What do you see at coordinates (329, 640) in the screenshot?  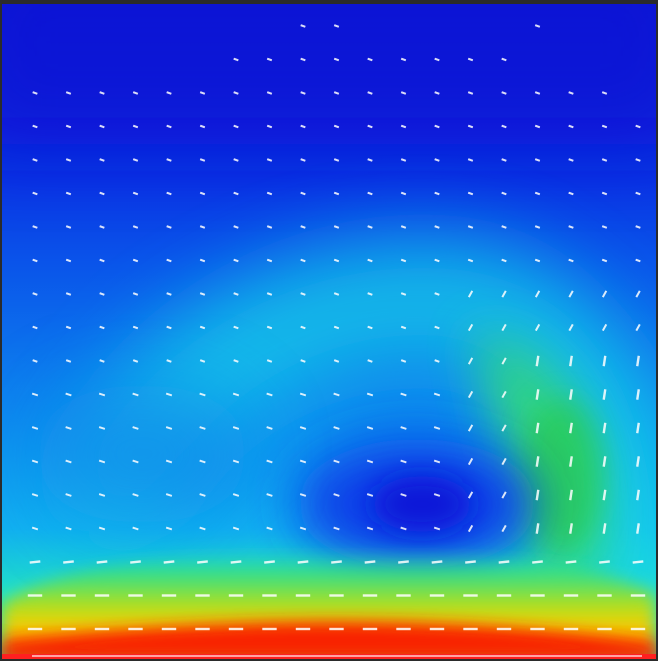 I see `bottom-red-band` at bounding box center [329, 640].